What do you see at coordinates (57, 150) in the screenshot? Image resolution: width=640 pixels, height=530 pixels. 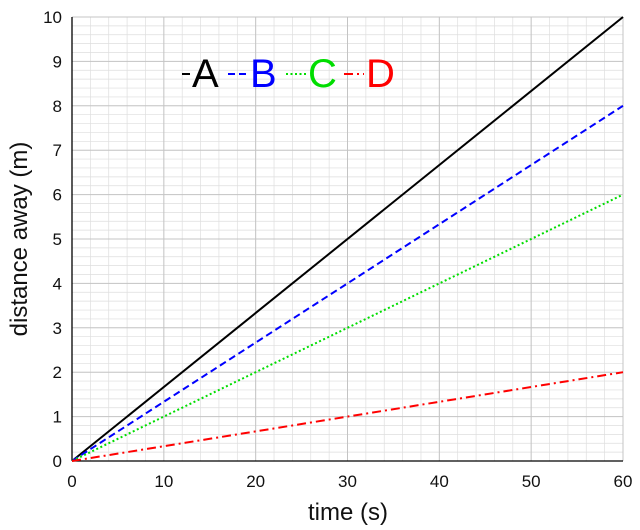 I see `y-tick-label: 7` at bounding box center [57, 150].